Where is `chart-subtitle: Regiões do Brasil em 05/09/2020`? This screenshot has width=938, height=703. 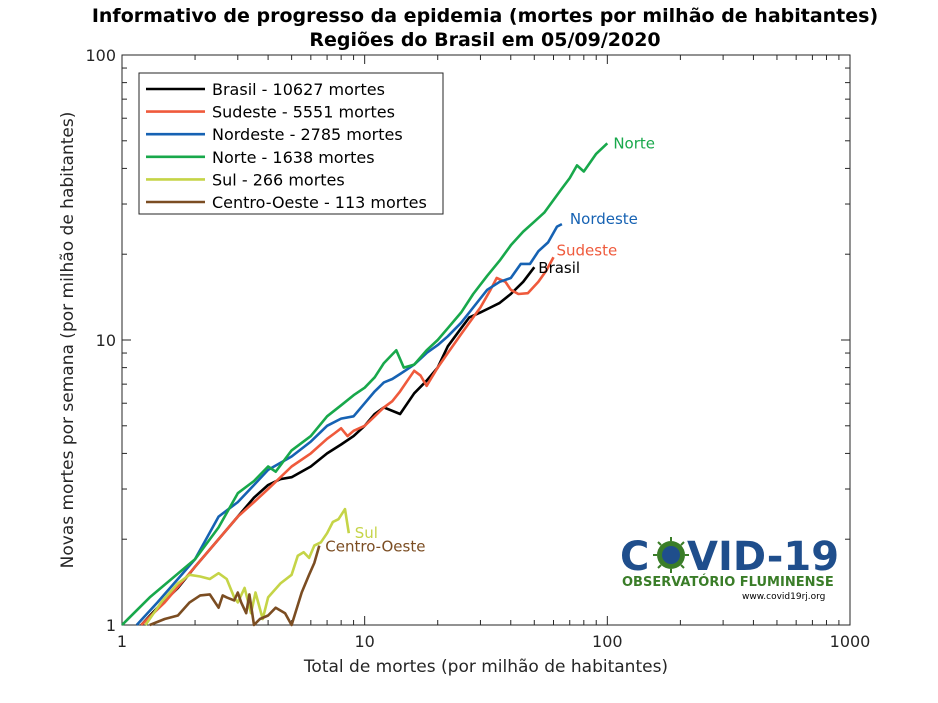 chart-subtitle: Regiões do Brasil em 05/09/2020 is located at coordinates (484, 40).